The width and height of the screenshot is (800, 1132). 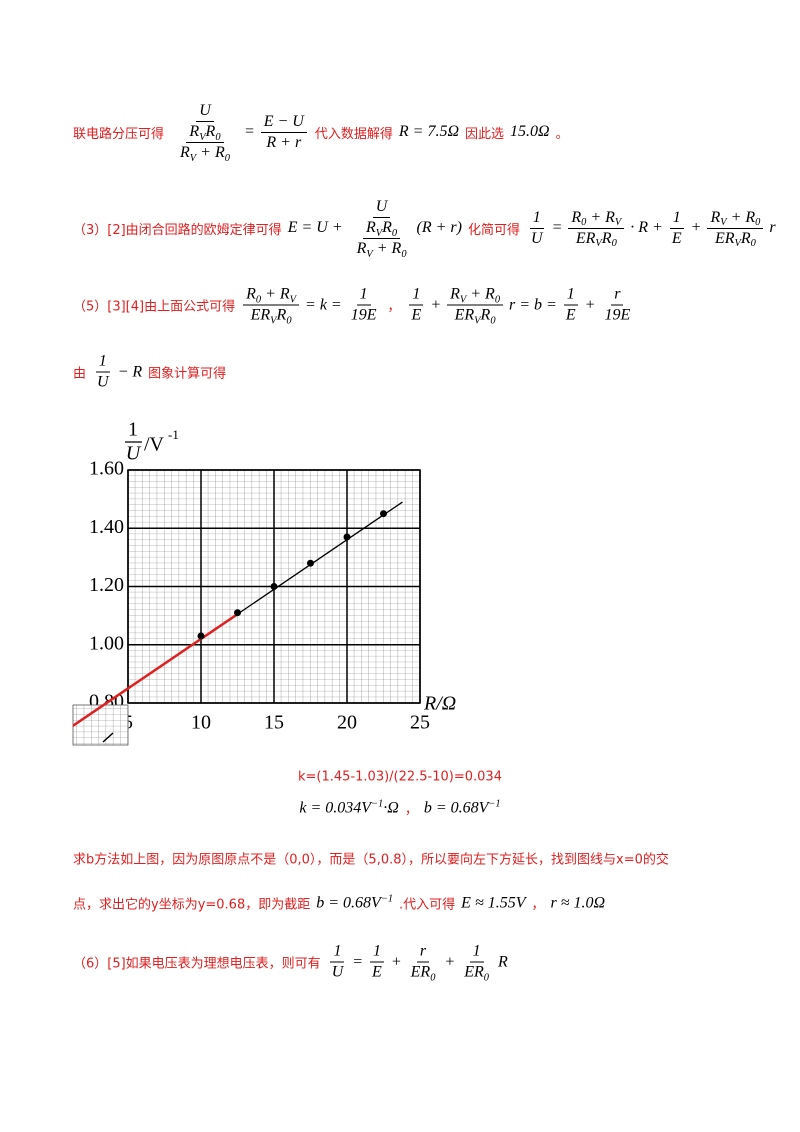 What do you see at coordinates (317, 227) in the screenshot?
I see `math-text: E = U +` at bounding box center [317, 227].